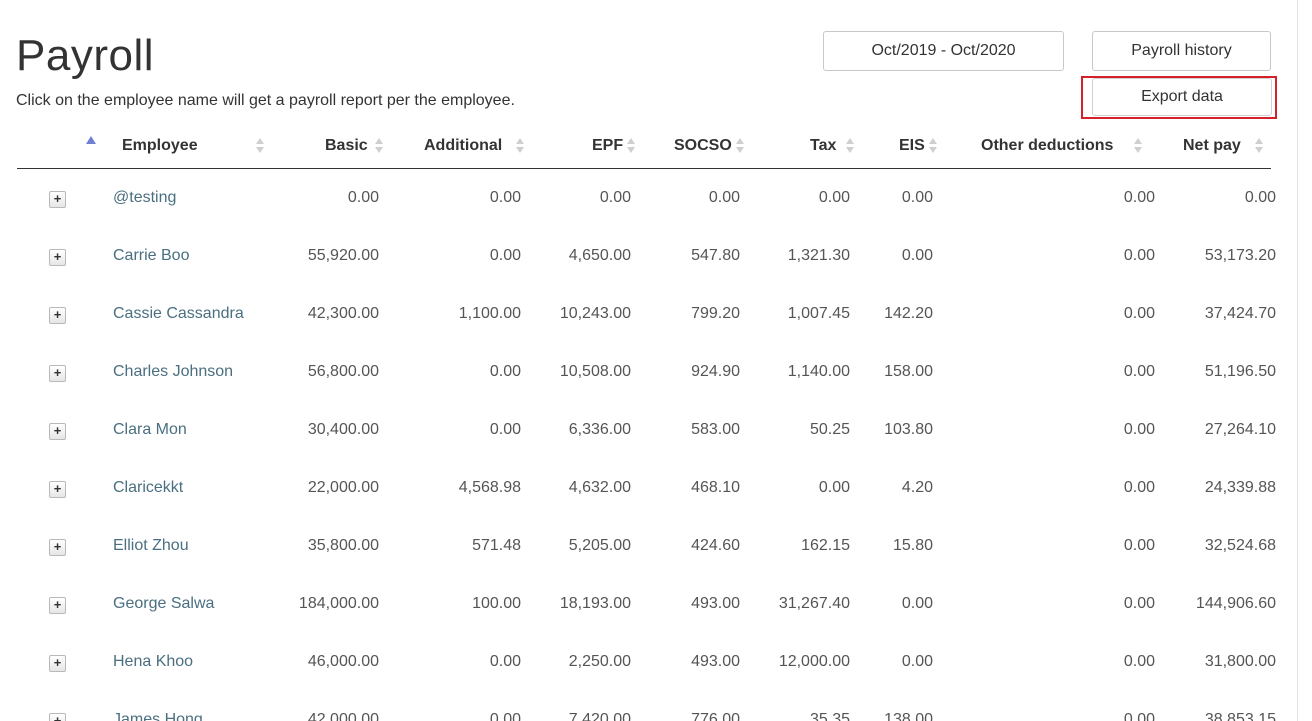 This screenshot has width=1312, height=721. I want to click on tax-cell: 50.25, so click(829, 429).